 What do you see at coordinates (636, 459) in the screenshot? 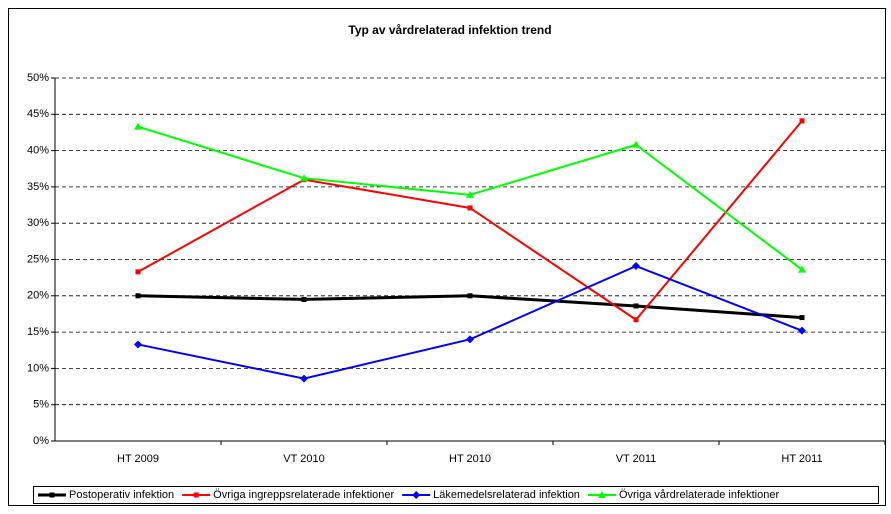
I see `x-tick-label: VT 2011` at bounding box center [636, 459].